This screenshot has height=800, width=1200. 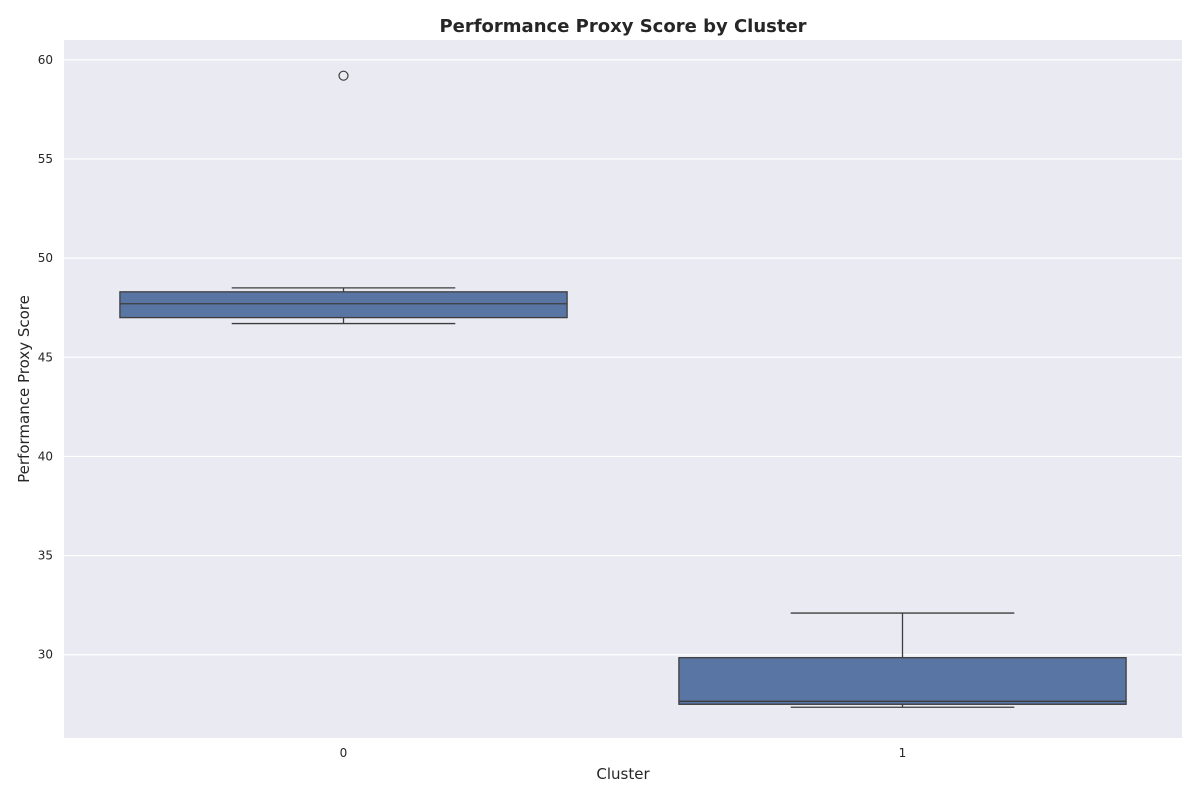 What do you see at coordinates (24, 389) in the screenshot?
I see `y-axis-label: Performance Proxy Score` at bounding box center [24, 389].